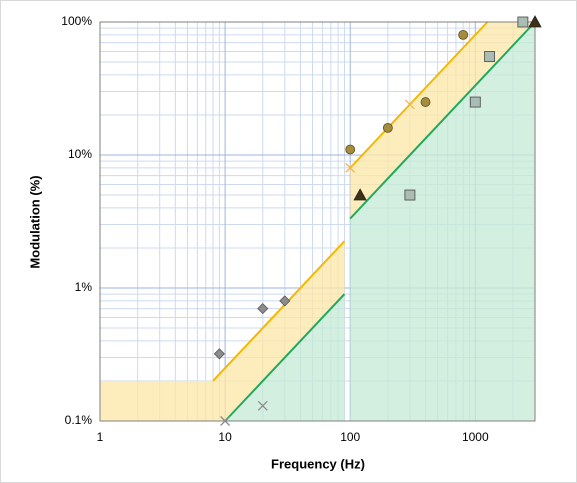  I want to click on y-axis-title: Modulation (%), so click(34, 221).